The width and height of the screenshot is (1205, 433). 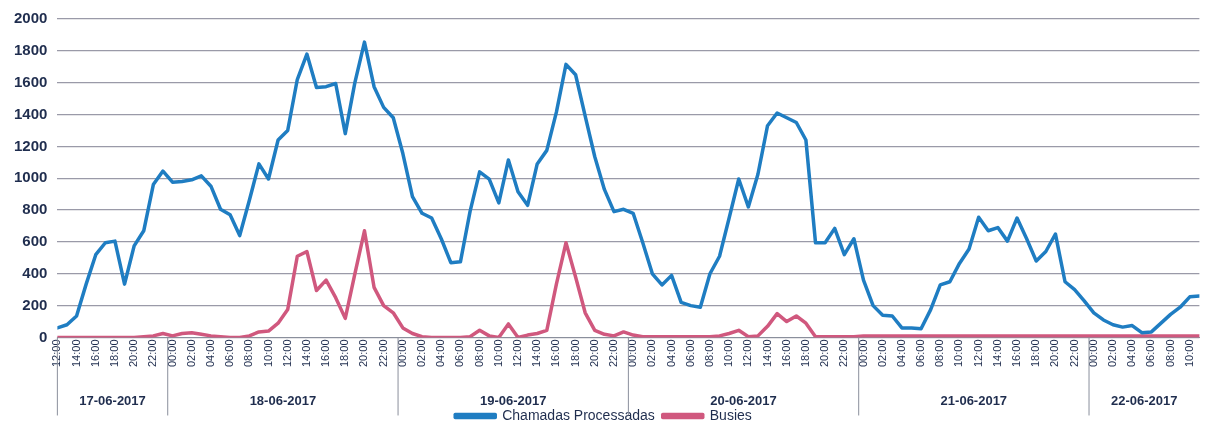 What do you see at coordinates (112, 401) in the screenshot?
I see `text: 17-06-2017` at bounding box center [112, 401].